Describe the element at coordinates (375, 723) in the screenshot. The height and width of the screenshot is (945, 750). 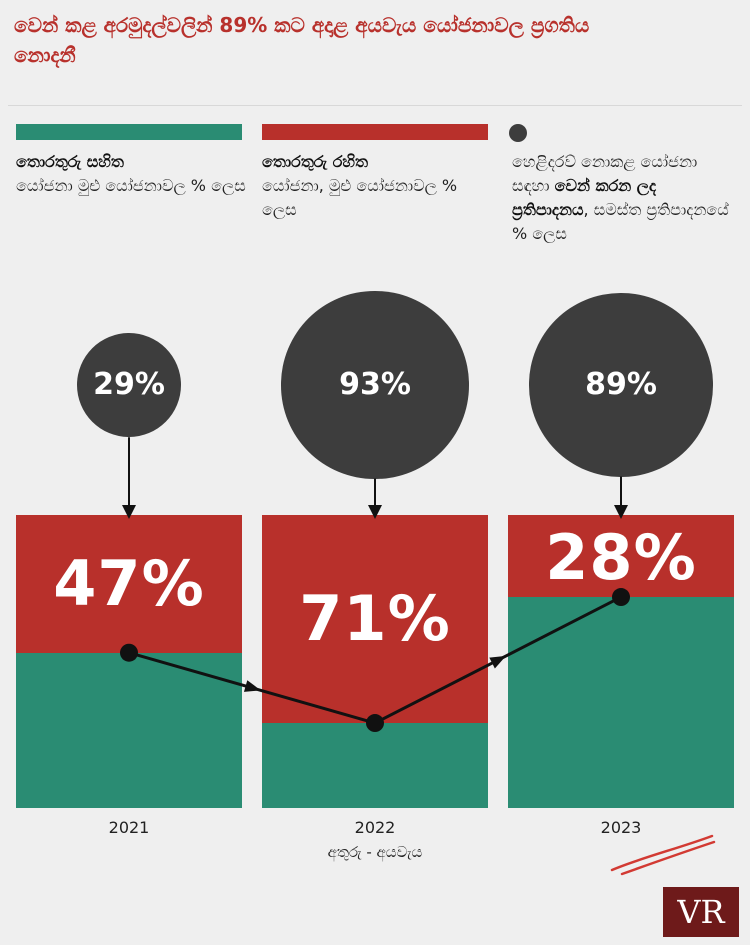
I see `trend-point-2022` at that location.